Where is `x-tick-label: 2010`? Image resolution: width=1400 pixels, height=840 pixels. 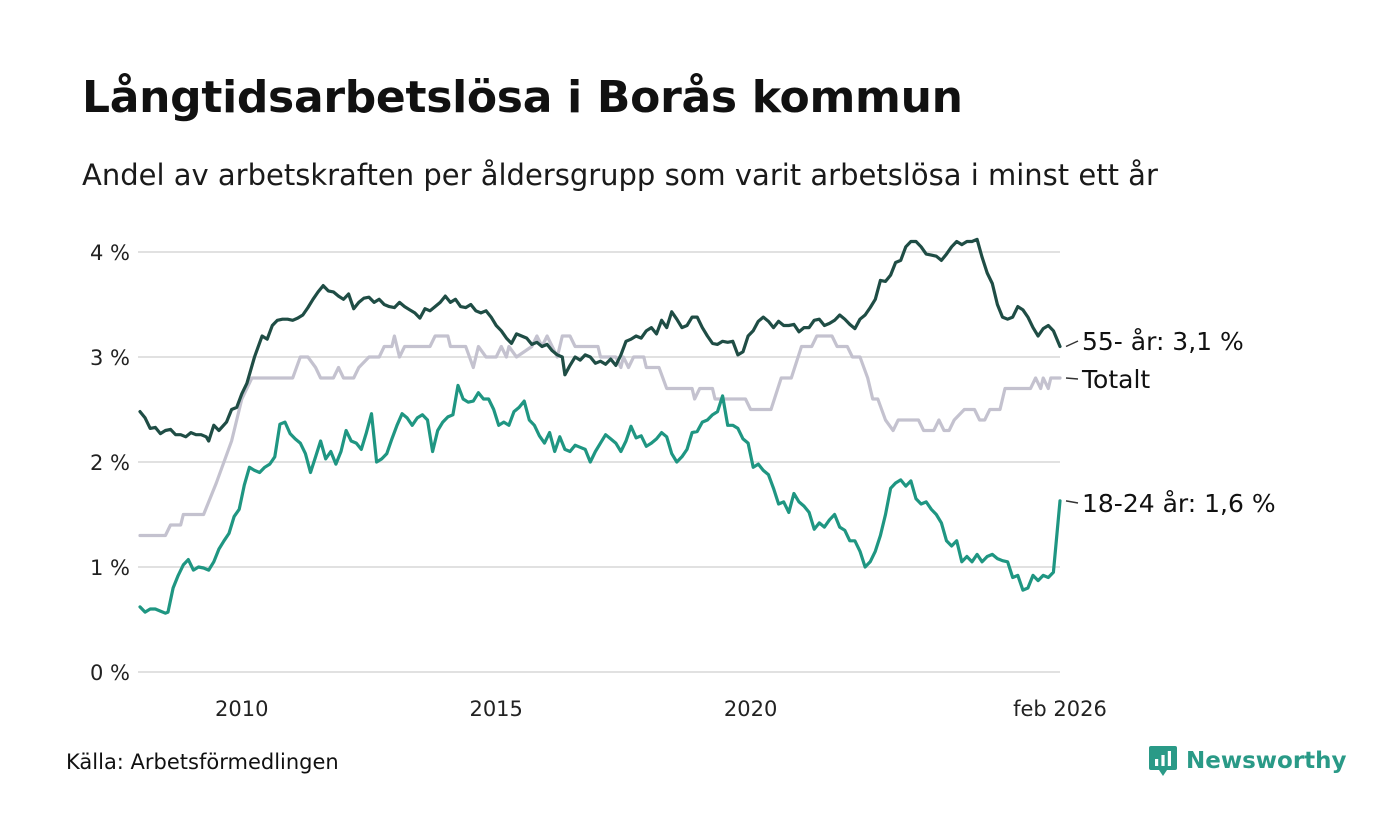
x-tick-label: 2010 is located at coordinates (241, 709).